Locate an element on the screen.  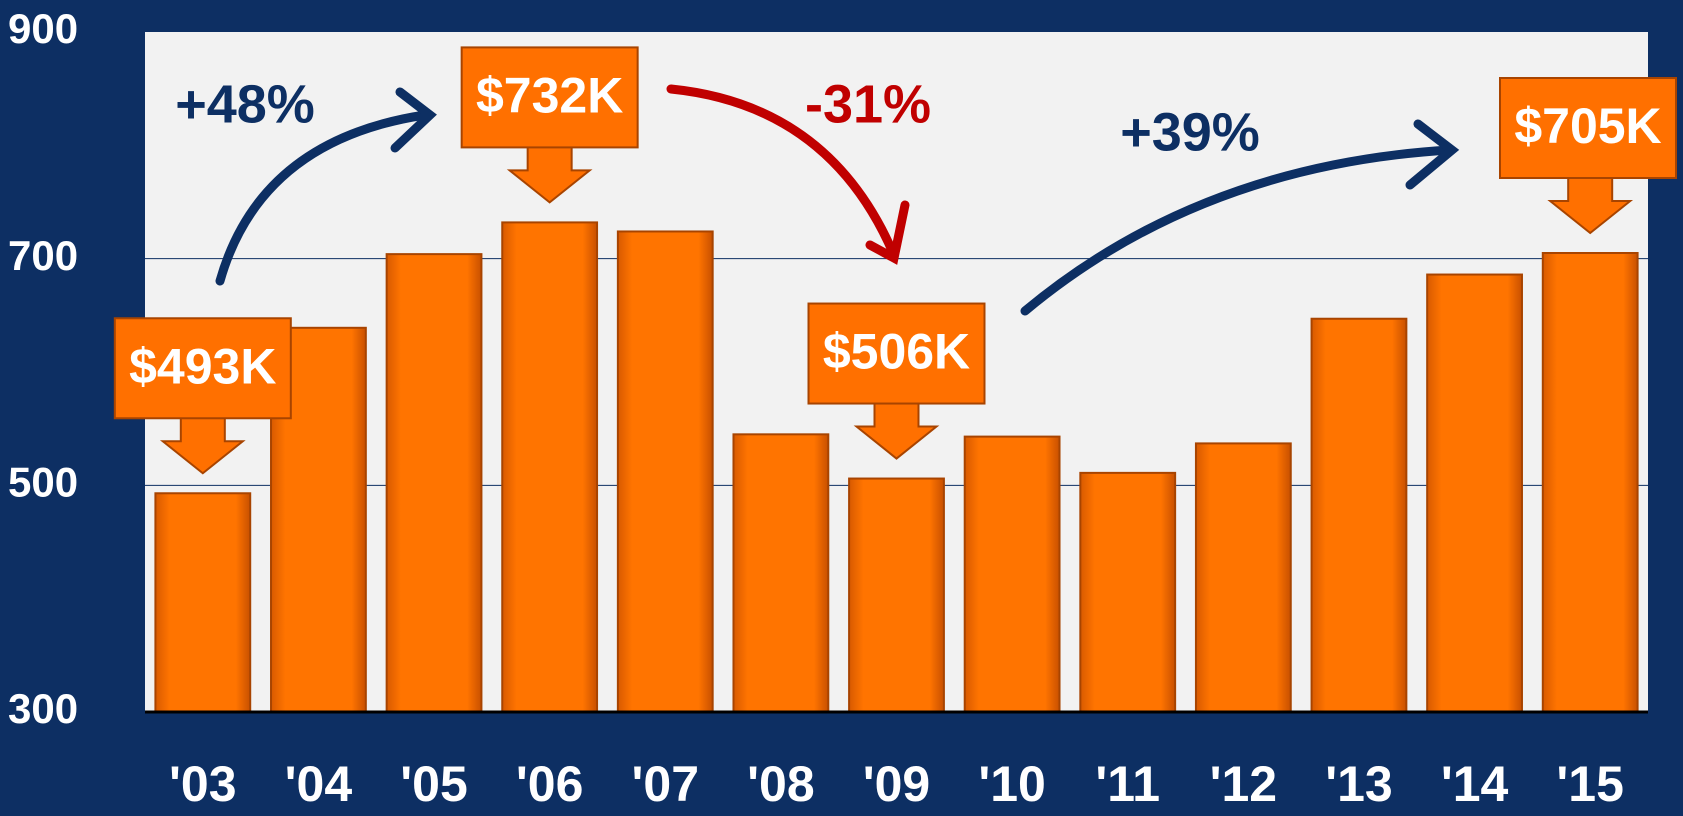
x-tick-label: '13 is located at coordinates (1359, 784).